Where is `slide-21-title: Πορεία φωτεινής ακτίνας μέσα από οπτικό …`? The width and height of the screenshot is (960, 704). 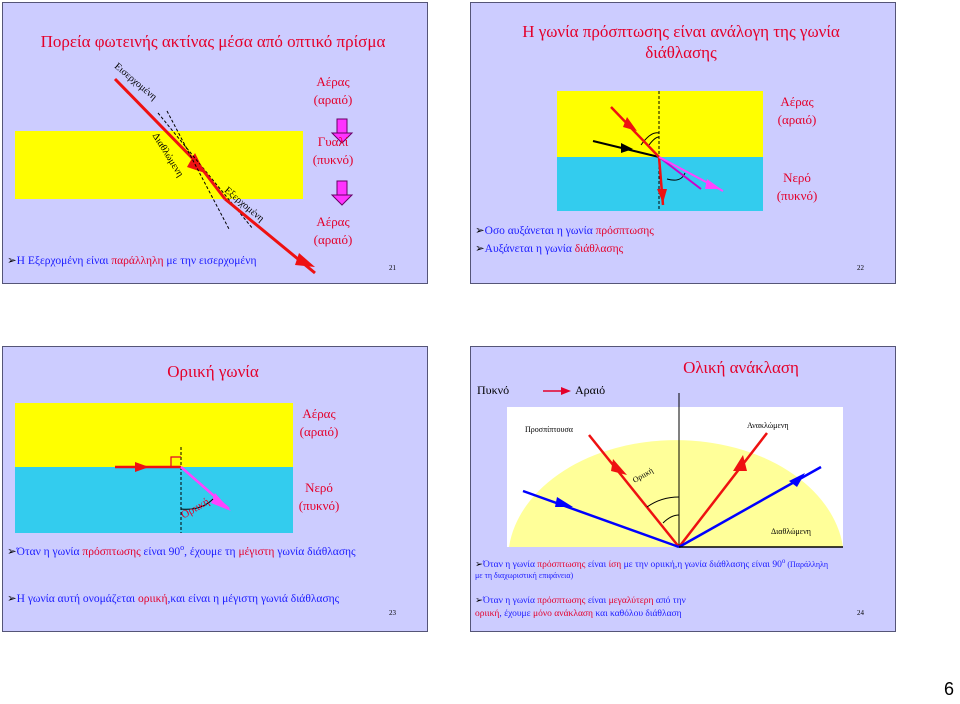 slide-21-title: Πορεία φωτεινής ακτίνας μέσα από οπτικό … is located at coordinates (213, 41).